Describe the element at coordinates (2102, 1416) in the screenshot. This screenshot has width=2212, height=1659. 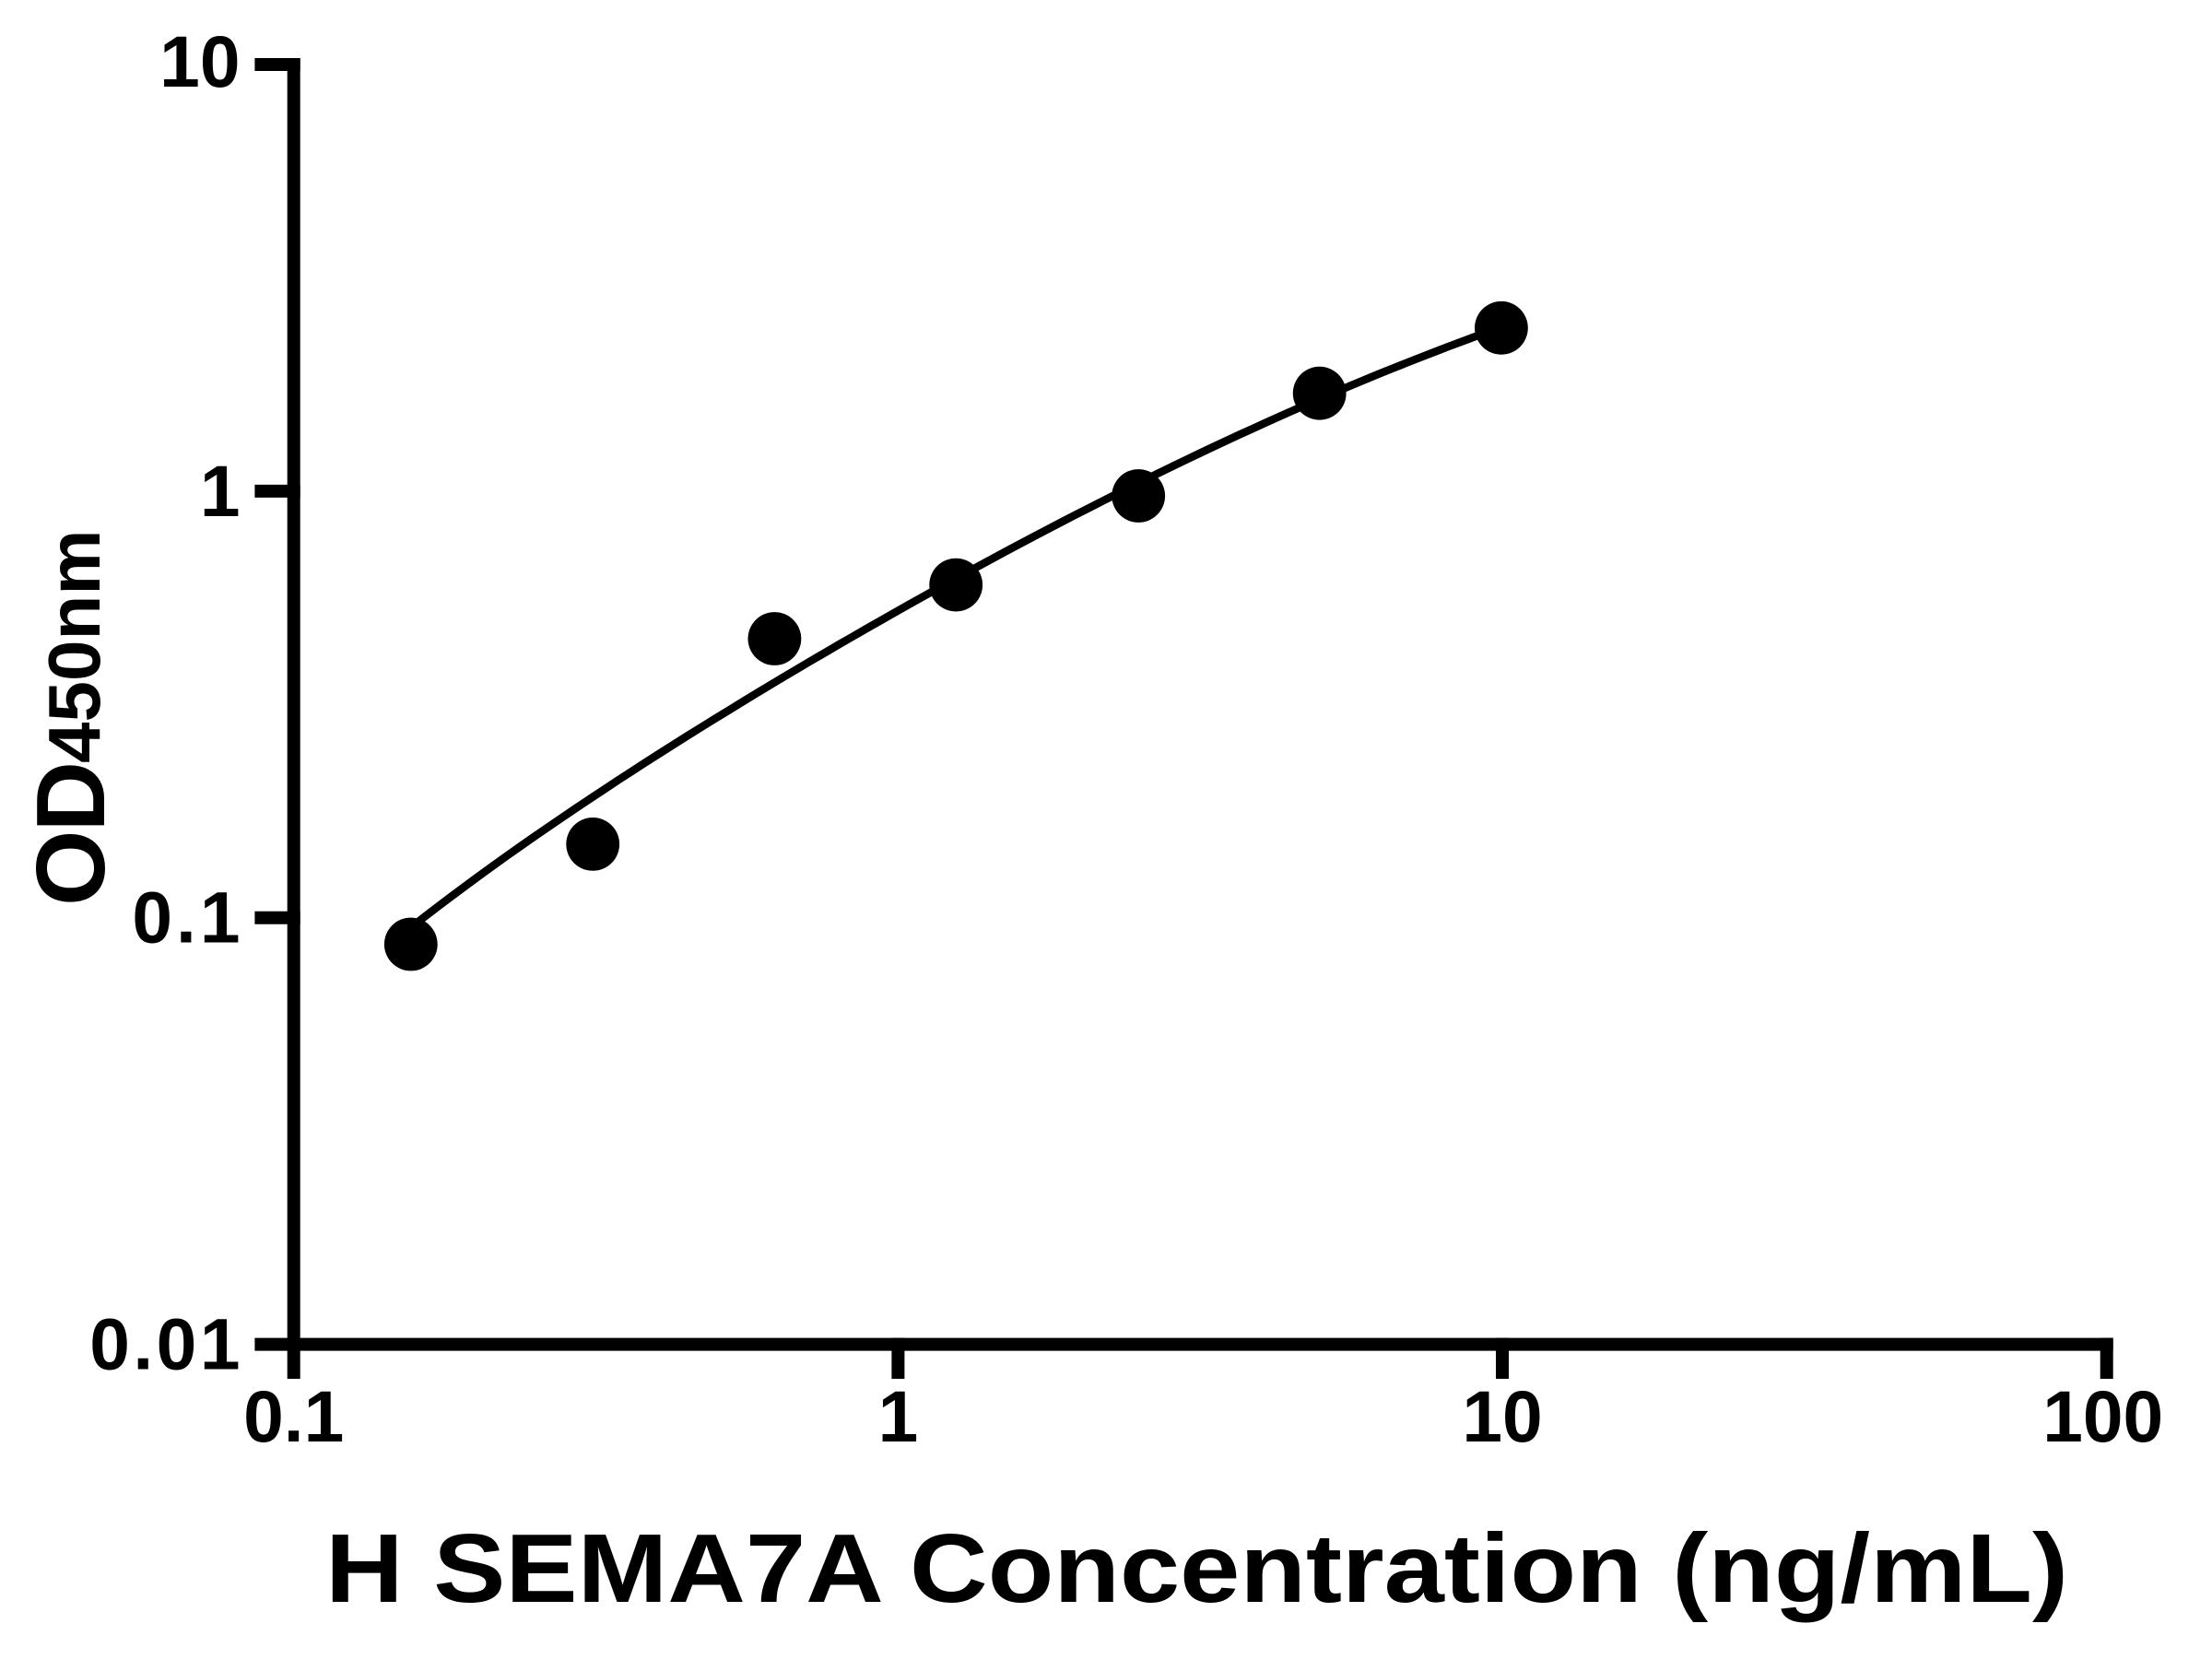
I see `svg-text: 100` at that location.